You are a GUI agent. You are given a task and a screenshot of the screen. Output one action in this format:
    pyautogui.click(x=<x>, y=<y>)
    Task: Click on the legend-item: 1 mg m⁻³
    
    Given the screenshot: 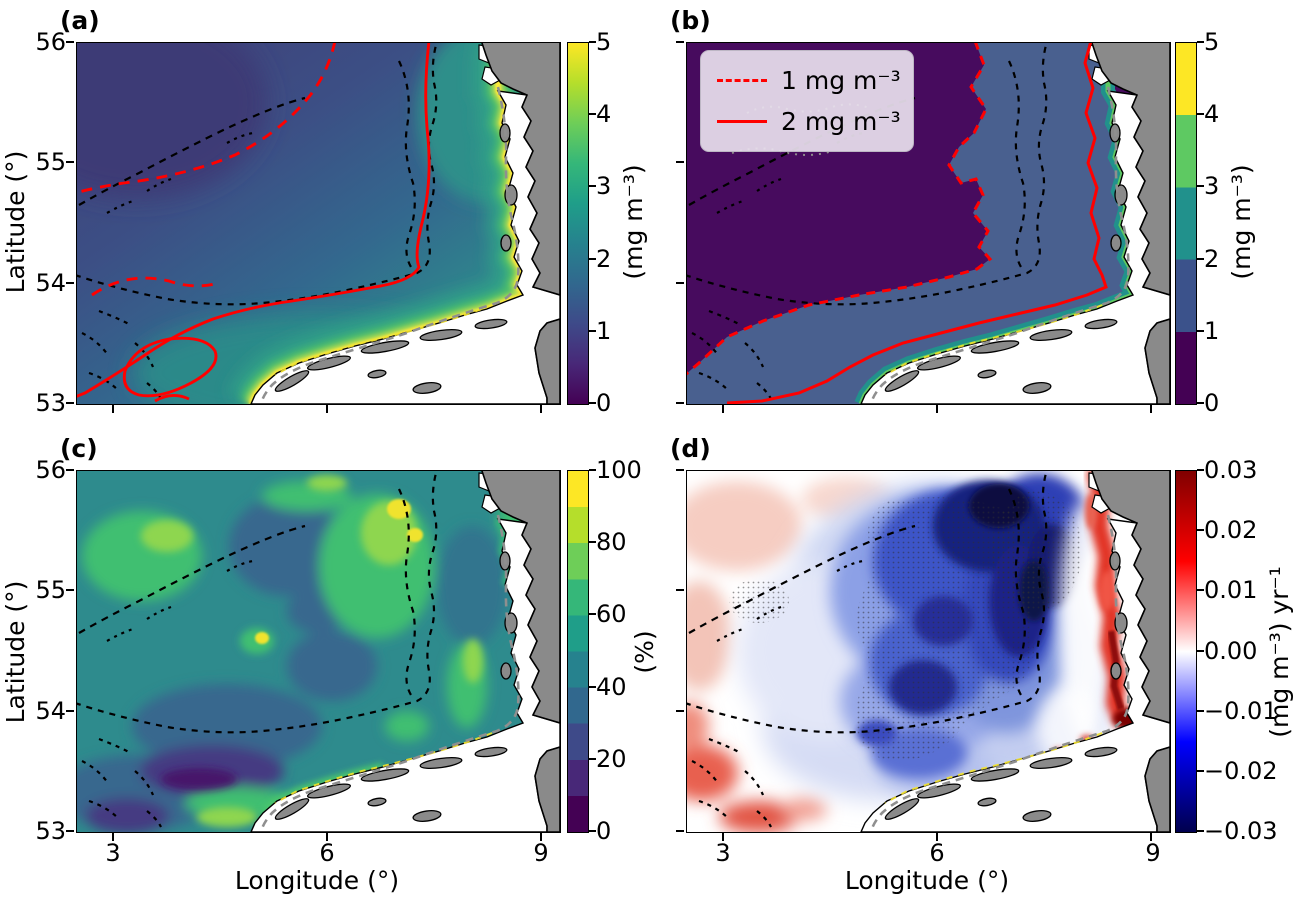 What is the action you would take?
    pyautogui.click(x=807, y=80)
    